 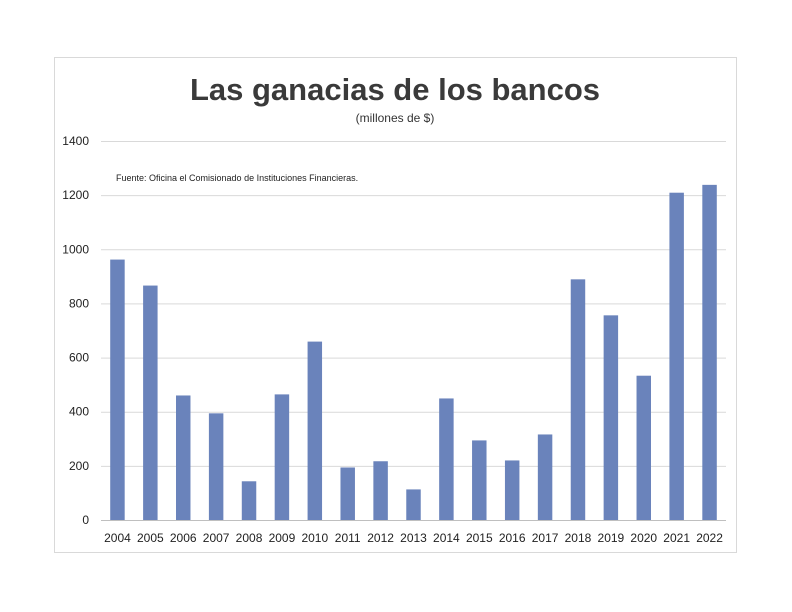 I want to click on y-tick-label: 200, so click(x=79, y=466).